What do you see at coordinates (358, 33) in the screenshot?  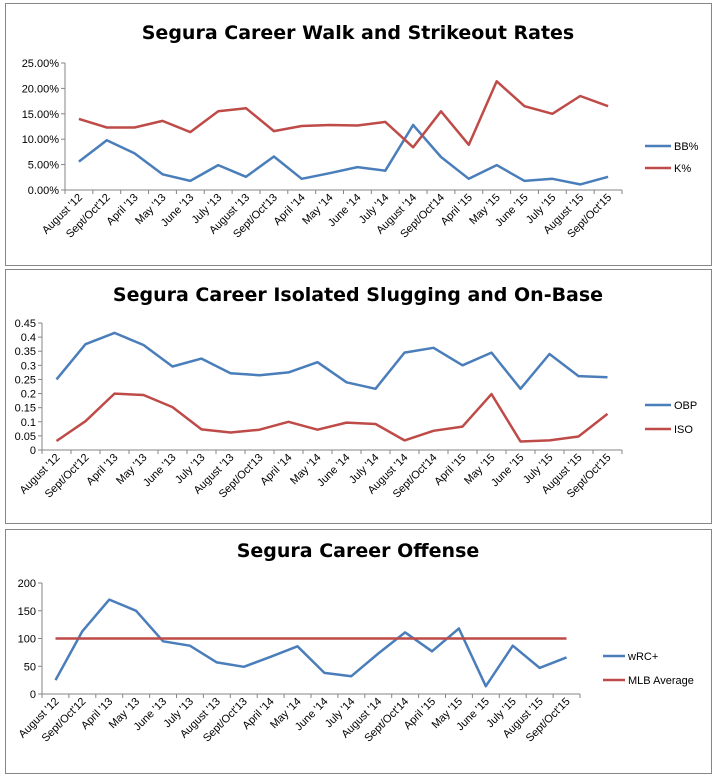 I see `chart-title: Segura Career Walk and Strikeout Rates` at bounding box center [358, 33].